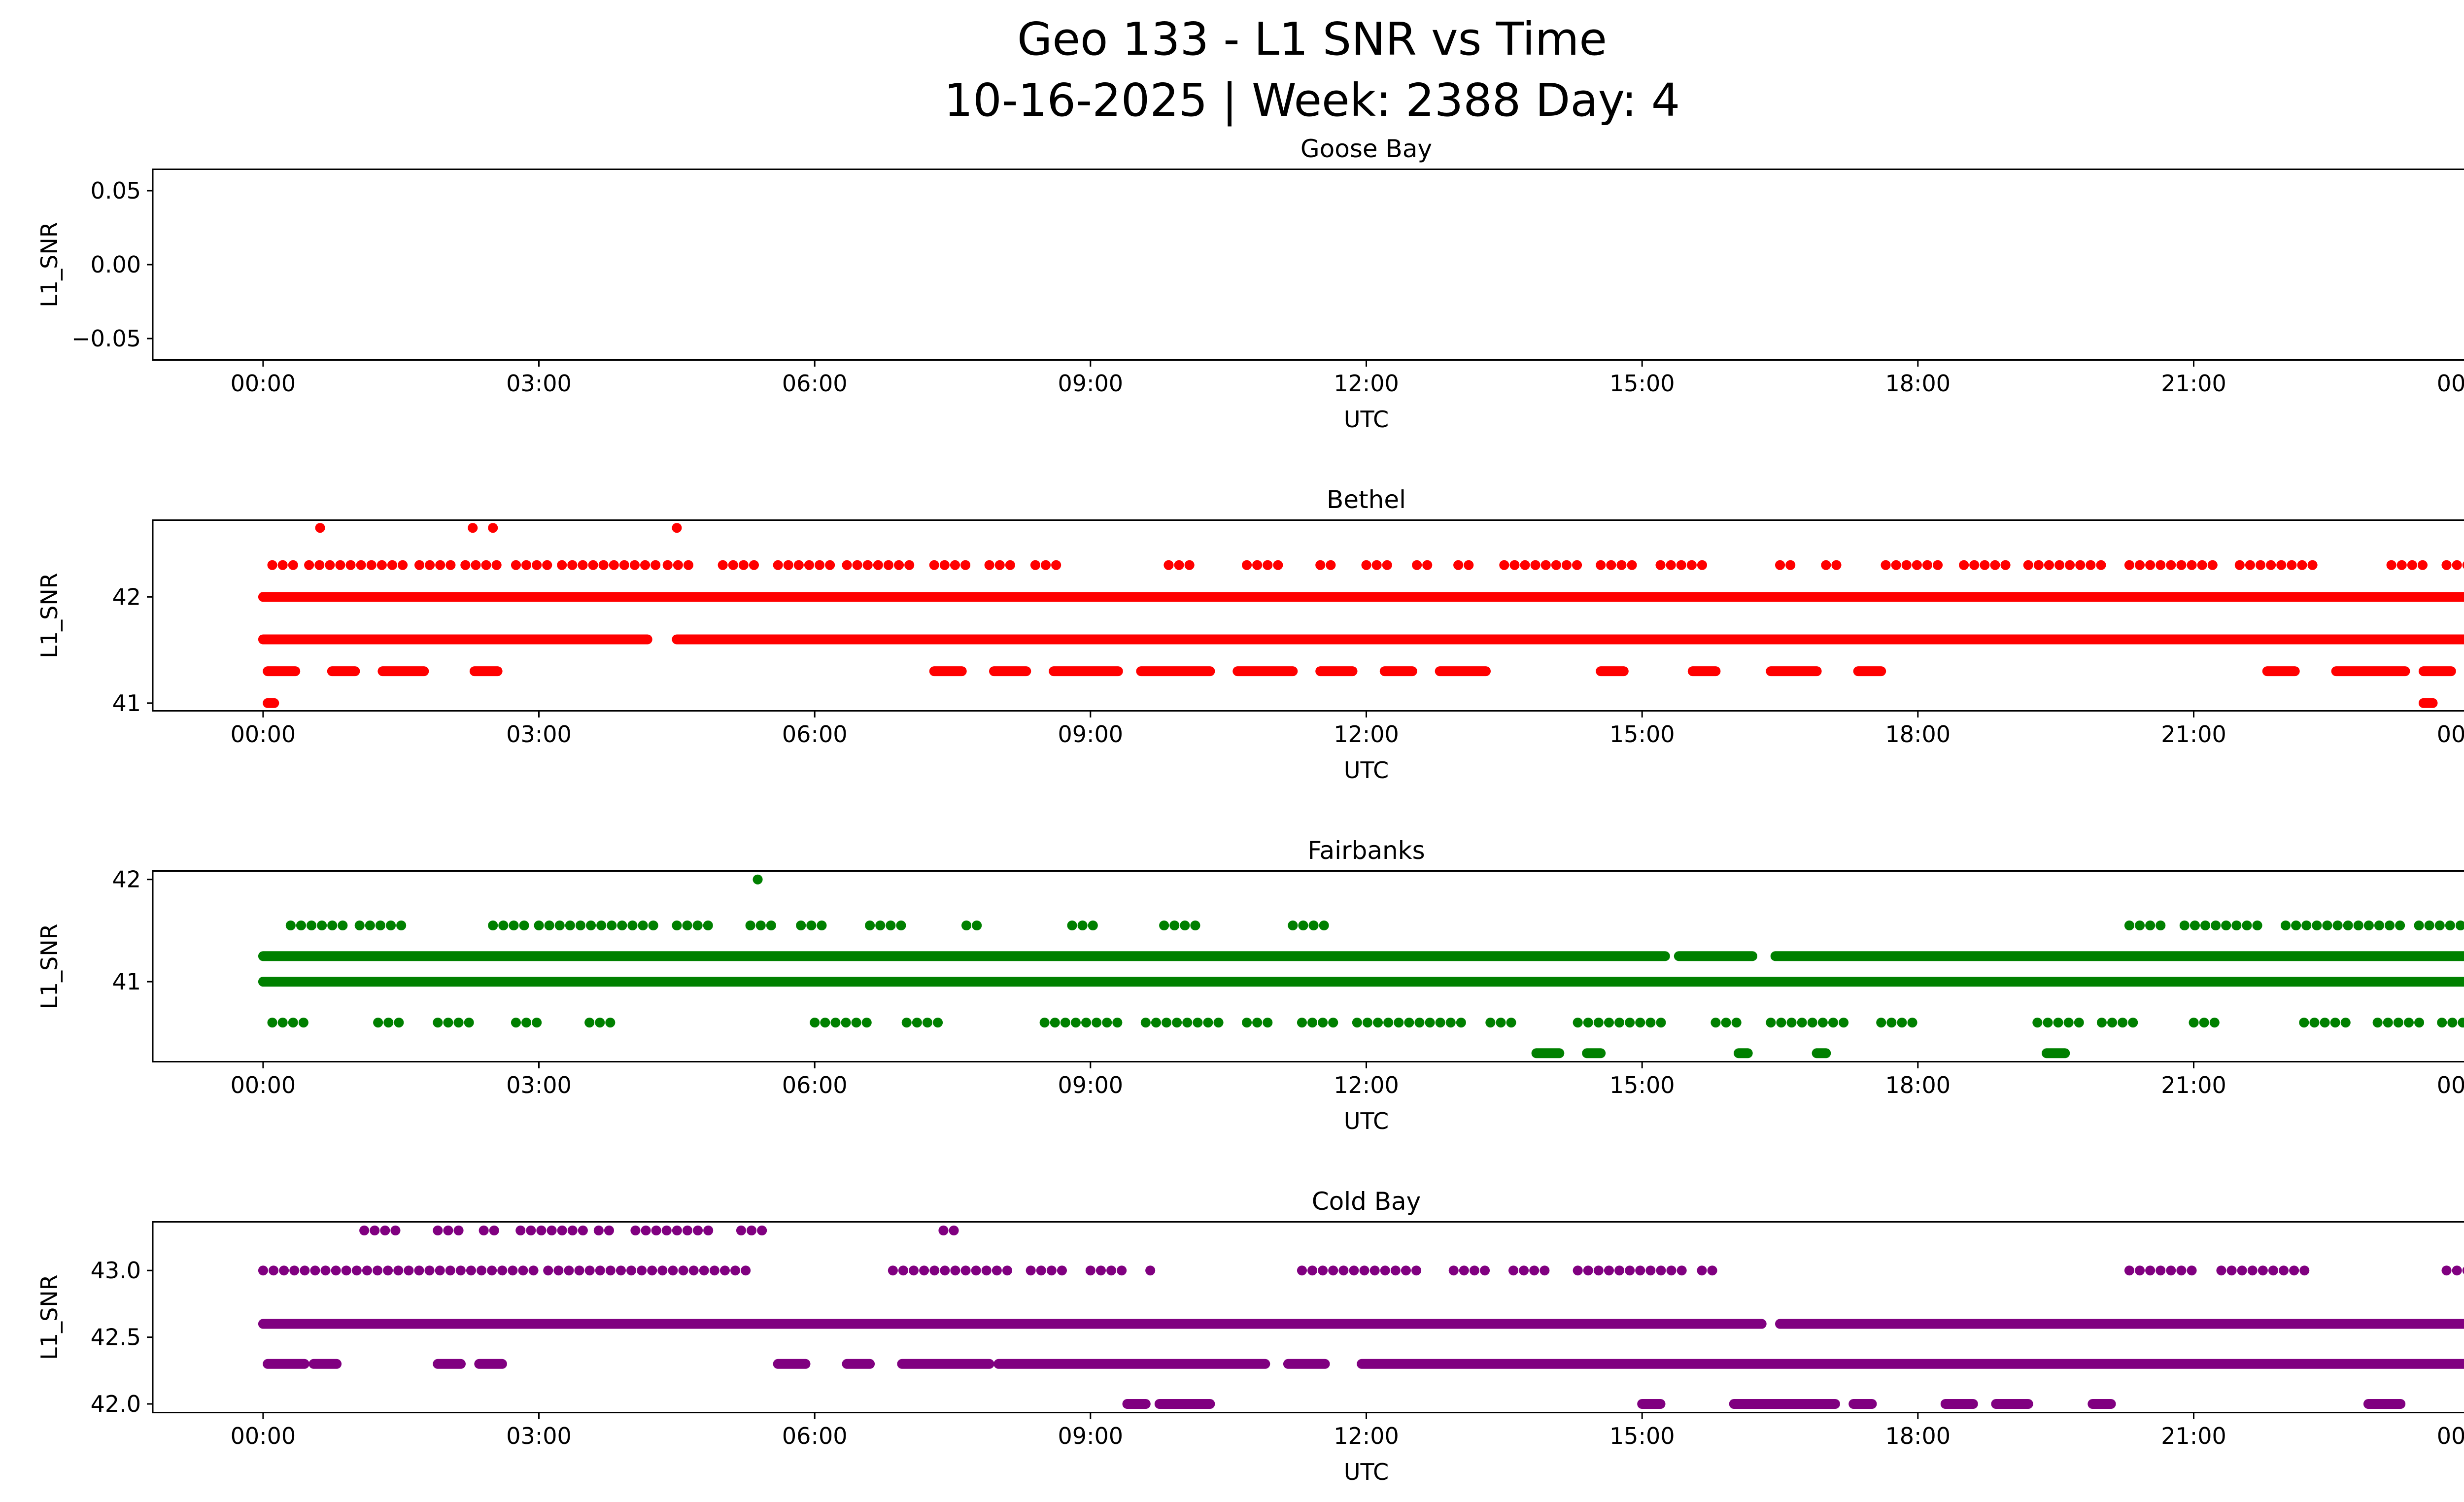  What do you see at coordinates (1366, 419) in the screenshot?
I see `x-axis-label-goose-bay: UTC` at bounding box center [1366, 419].